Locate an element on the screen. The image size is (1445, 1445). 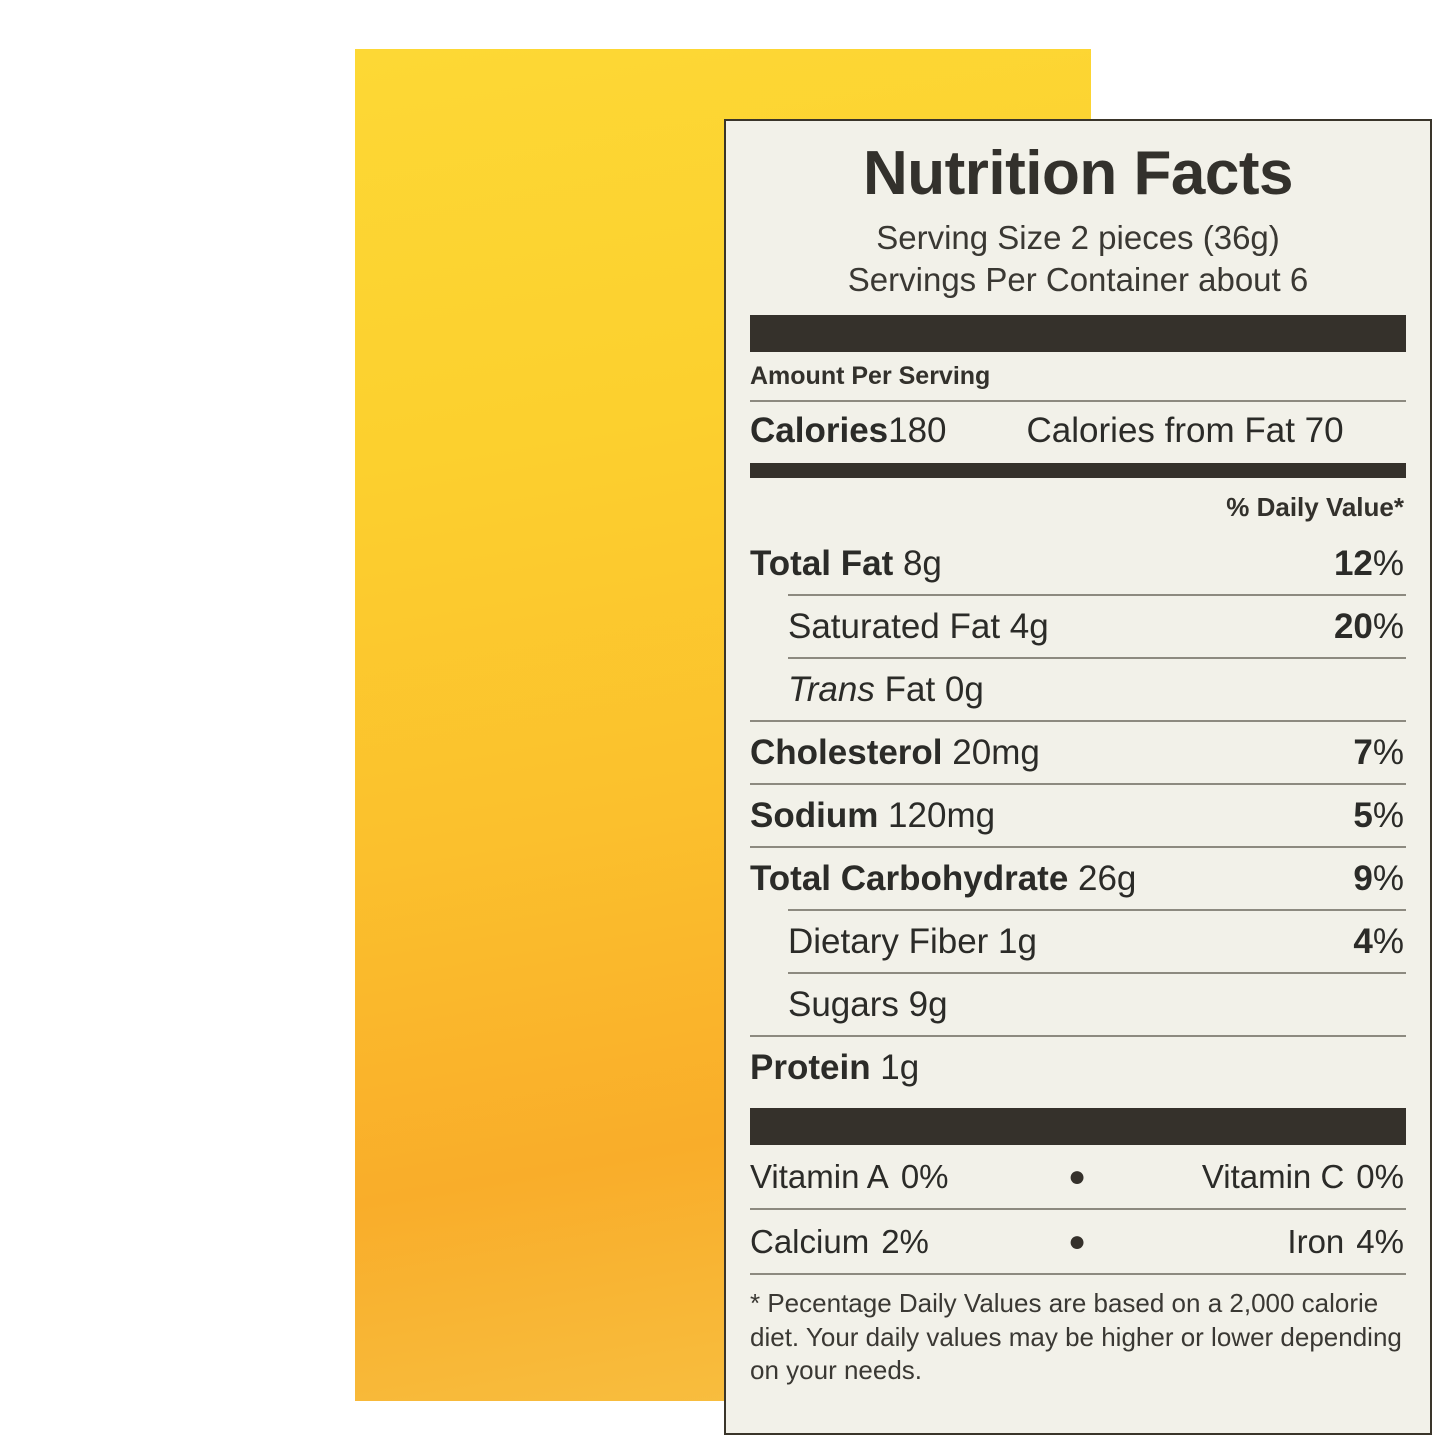
vitamin-table: Vitamin A 0% ● Vitamin C 0% Calcium 2% ● Iron 4% is located at coordinates (1078, 1209).